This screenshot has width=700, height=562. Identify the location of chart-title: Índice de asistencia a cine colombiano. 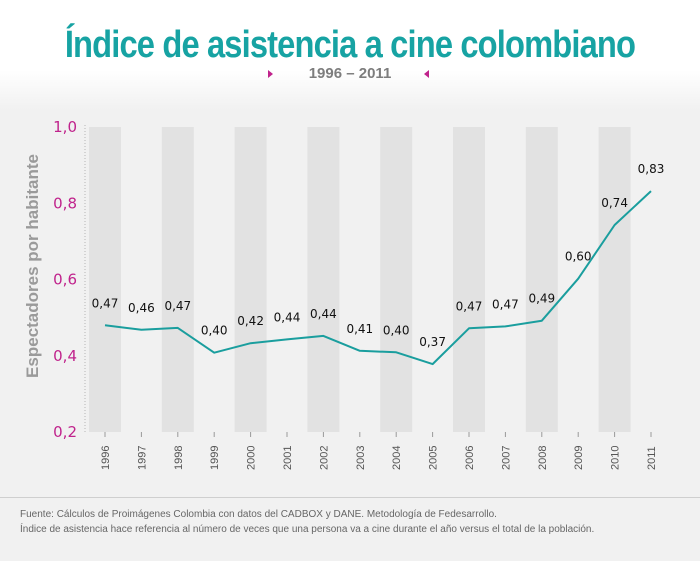
(350, 45).